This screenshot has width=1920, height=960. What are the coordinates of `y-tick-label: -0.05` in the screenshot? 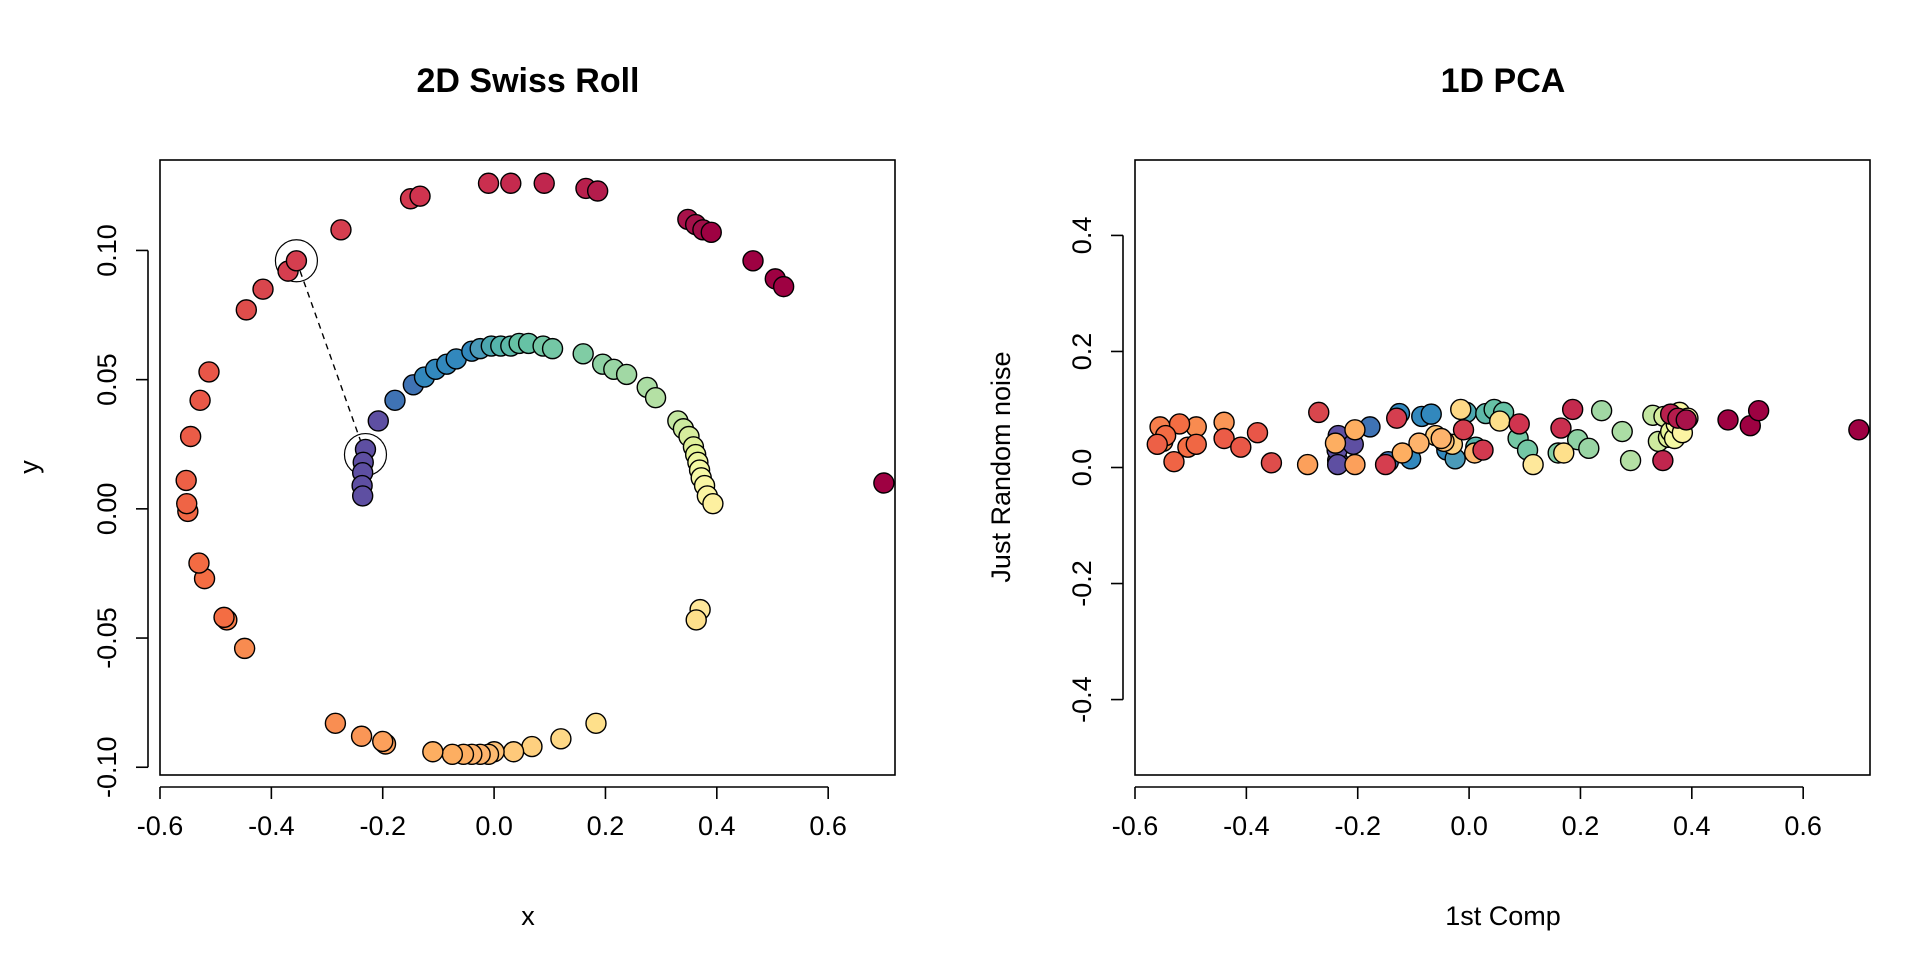 It's located at (107, 638).